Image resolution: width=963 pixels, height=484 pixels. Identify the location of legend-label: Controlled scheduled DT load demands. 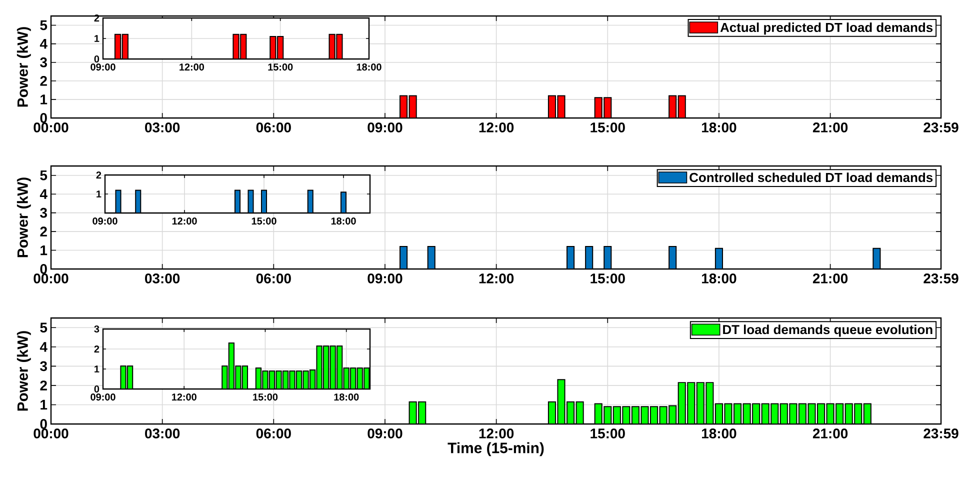
(811, 177).